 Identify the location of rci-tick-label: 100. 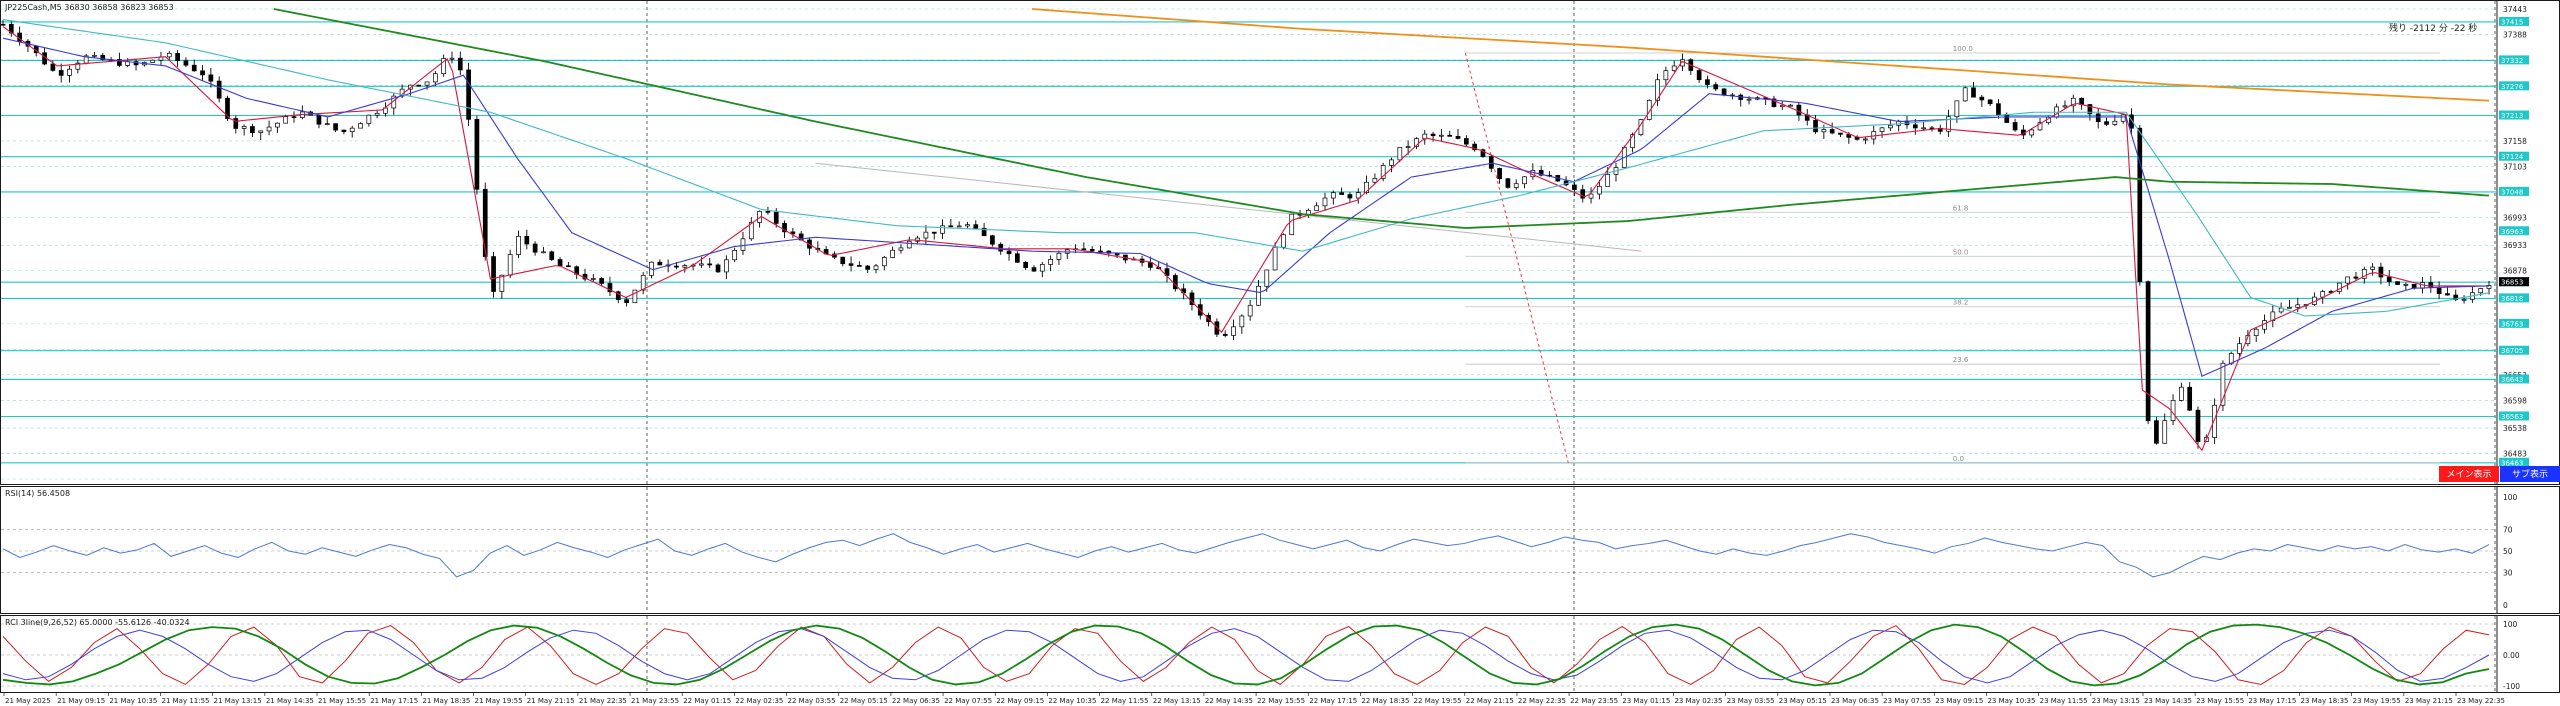
(2510, 624).